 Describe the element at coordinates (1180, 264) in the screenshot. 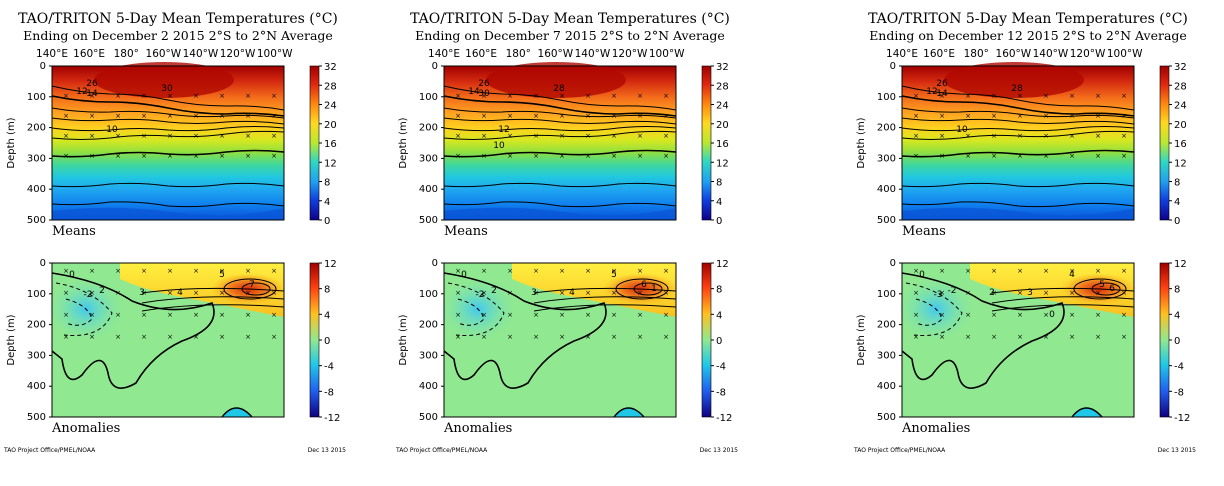

I see `colorbar-tick-label: 12` at that location.